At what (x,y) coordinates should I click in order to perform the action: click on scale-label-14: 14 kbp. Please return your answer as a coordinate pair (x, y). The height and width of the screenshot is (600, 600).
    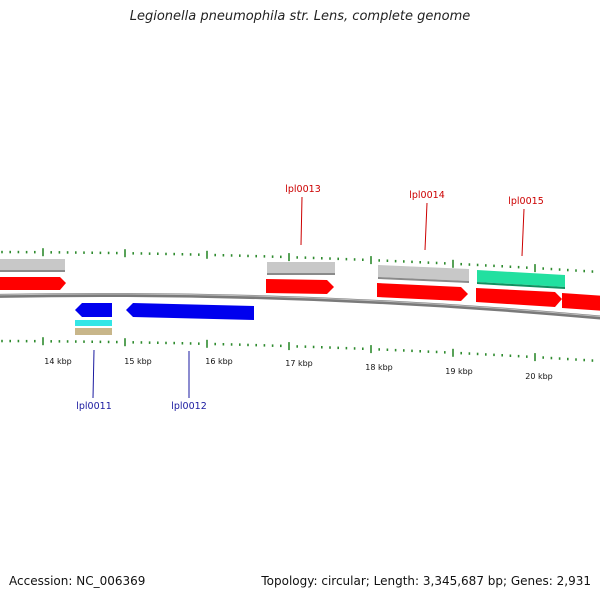
    Looking at the image, I should click on (58, 361).